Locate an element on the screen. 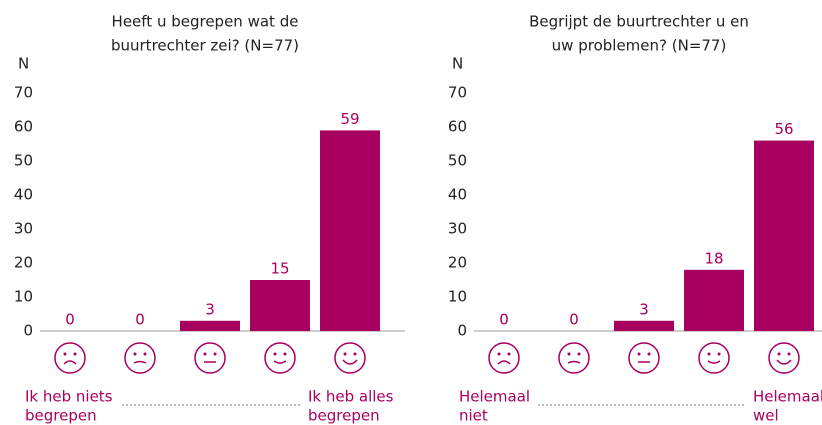 The image size is (822, 425). chart-title: Heeft u begrepen wat de is located at coordinates (205, 22).